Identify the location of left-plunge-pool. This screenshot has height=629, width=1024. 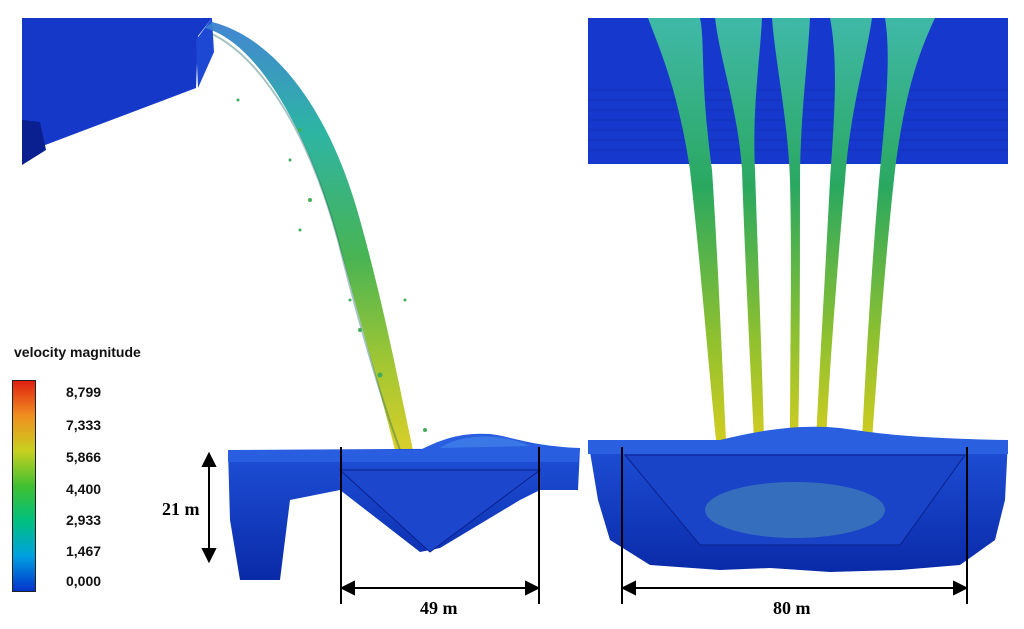
(404, 506).